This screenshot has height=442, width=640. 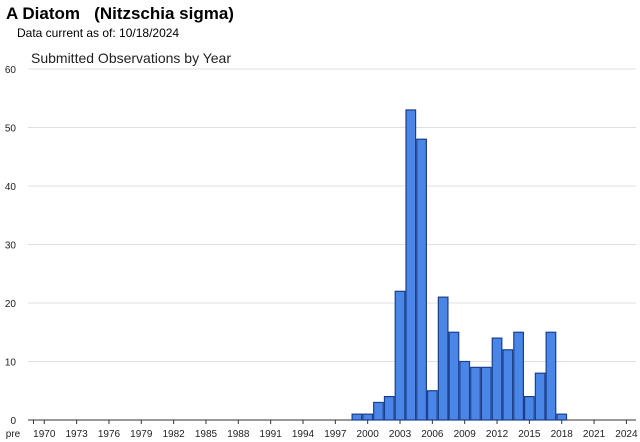 What do you see at coordinates (11, 70) in the screenshot?
I see `y-tick-label: 60` at bounding box center [11, 70].